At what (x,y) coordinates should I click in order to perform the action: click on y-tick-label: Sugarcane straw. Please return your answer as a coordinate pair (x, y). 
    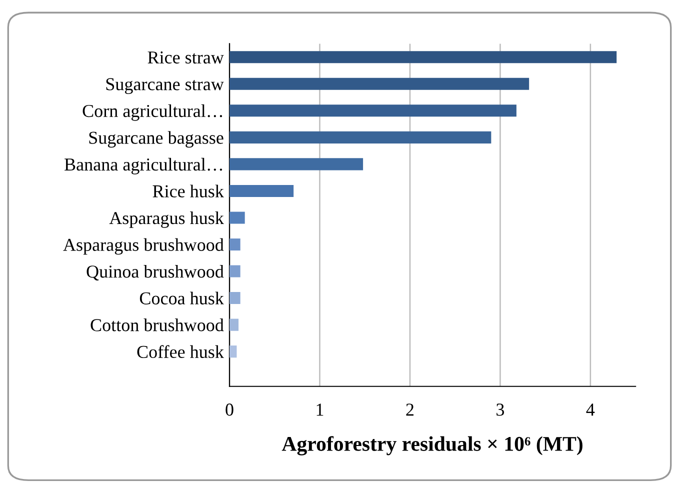
    Looking at the image, I should click on (165, 86).